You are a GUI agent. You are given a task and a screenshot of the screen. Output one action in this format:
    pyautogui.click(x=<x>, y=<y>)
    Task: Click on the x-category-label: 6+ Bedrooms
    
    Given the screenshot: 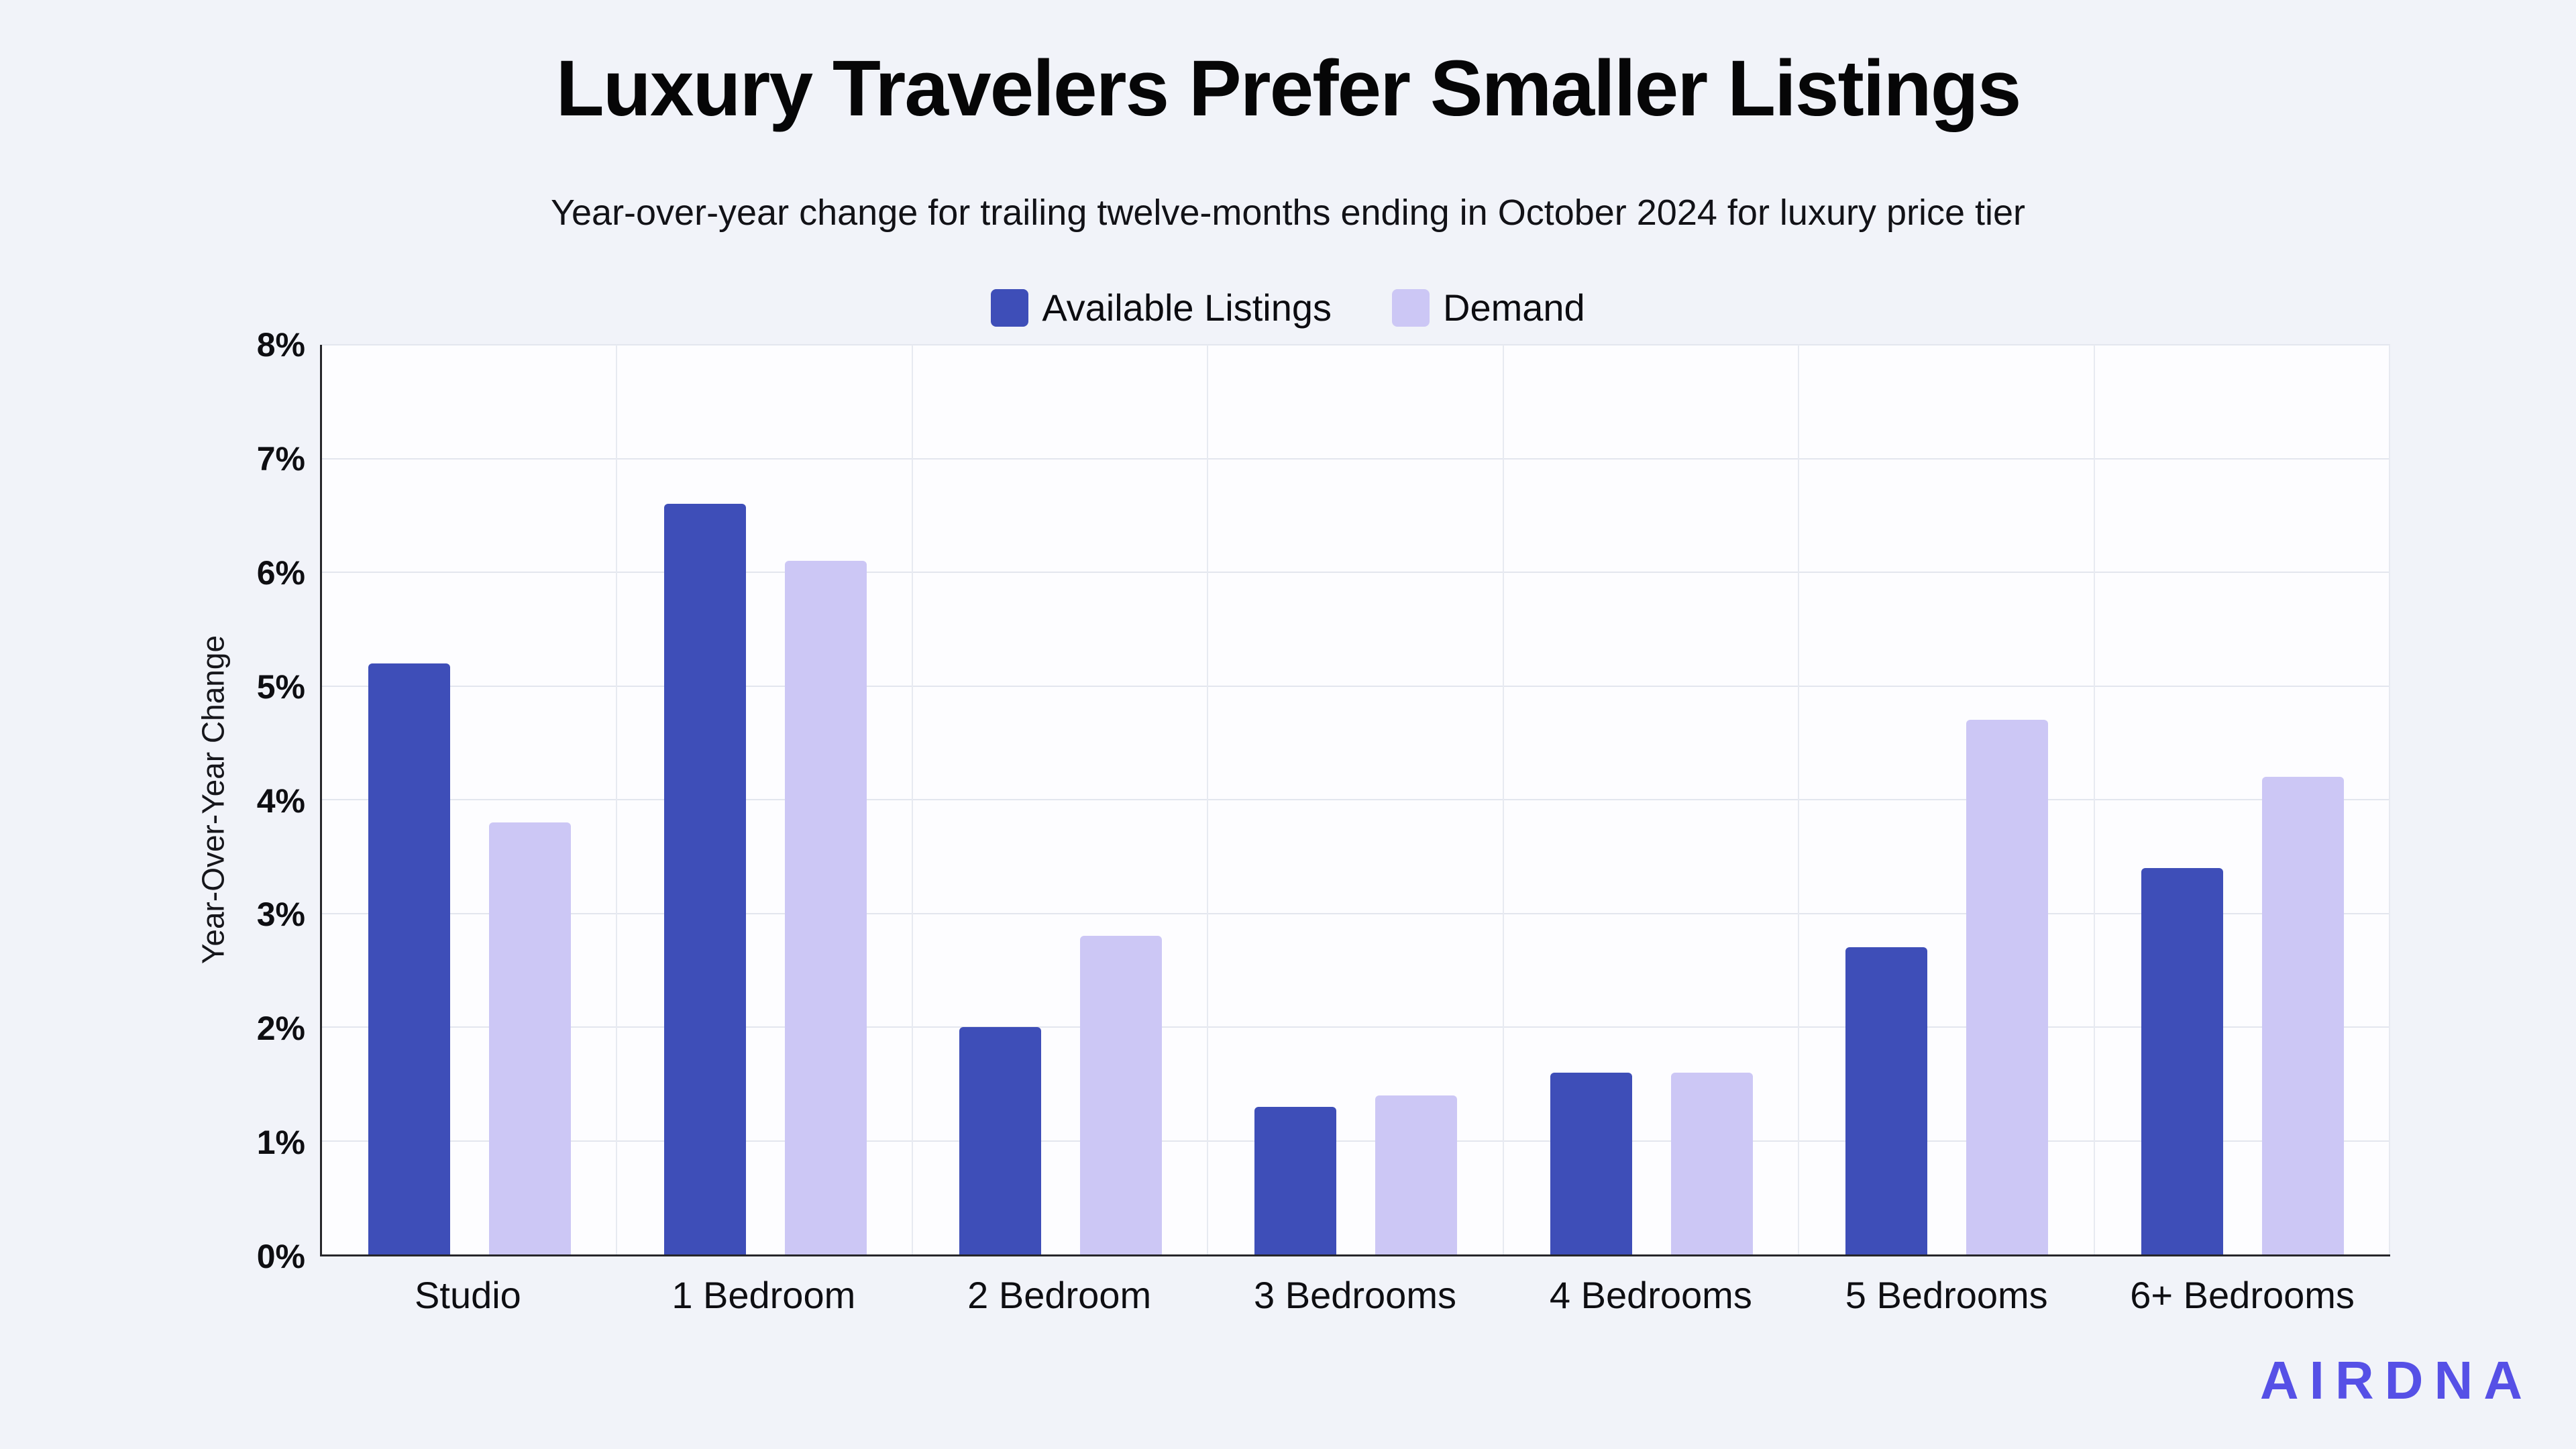 What is the action you would take?
    pyautogui.click(x=2242, y=1295)
    